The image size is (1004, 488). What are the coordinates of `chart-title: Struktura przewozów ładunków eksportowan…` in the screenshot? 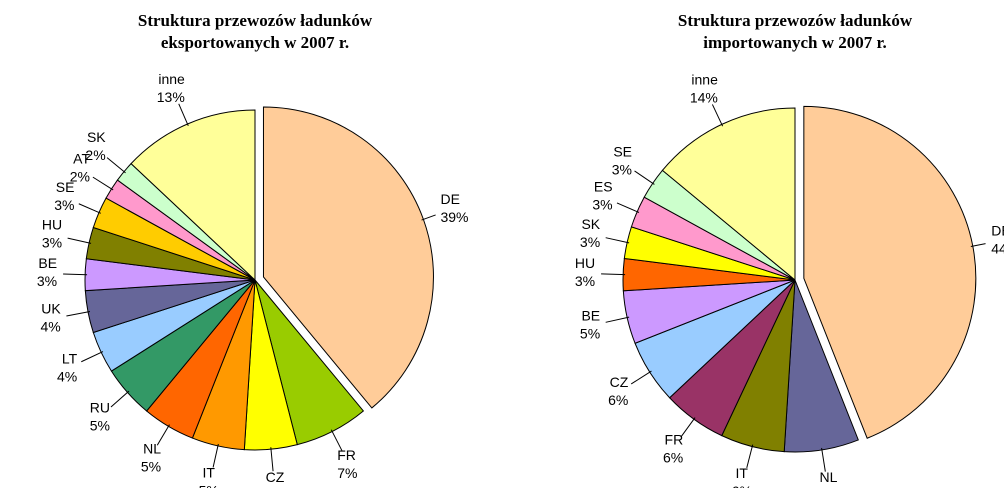 It's located at (255, 31).